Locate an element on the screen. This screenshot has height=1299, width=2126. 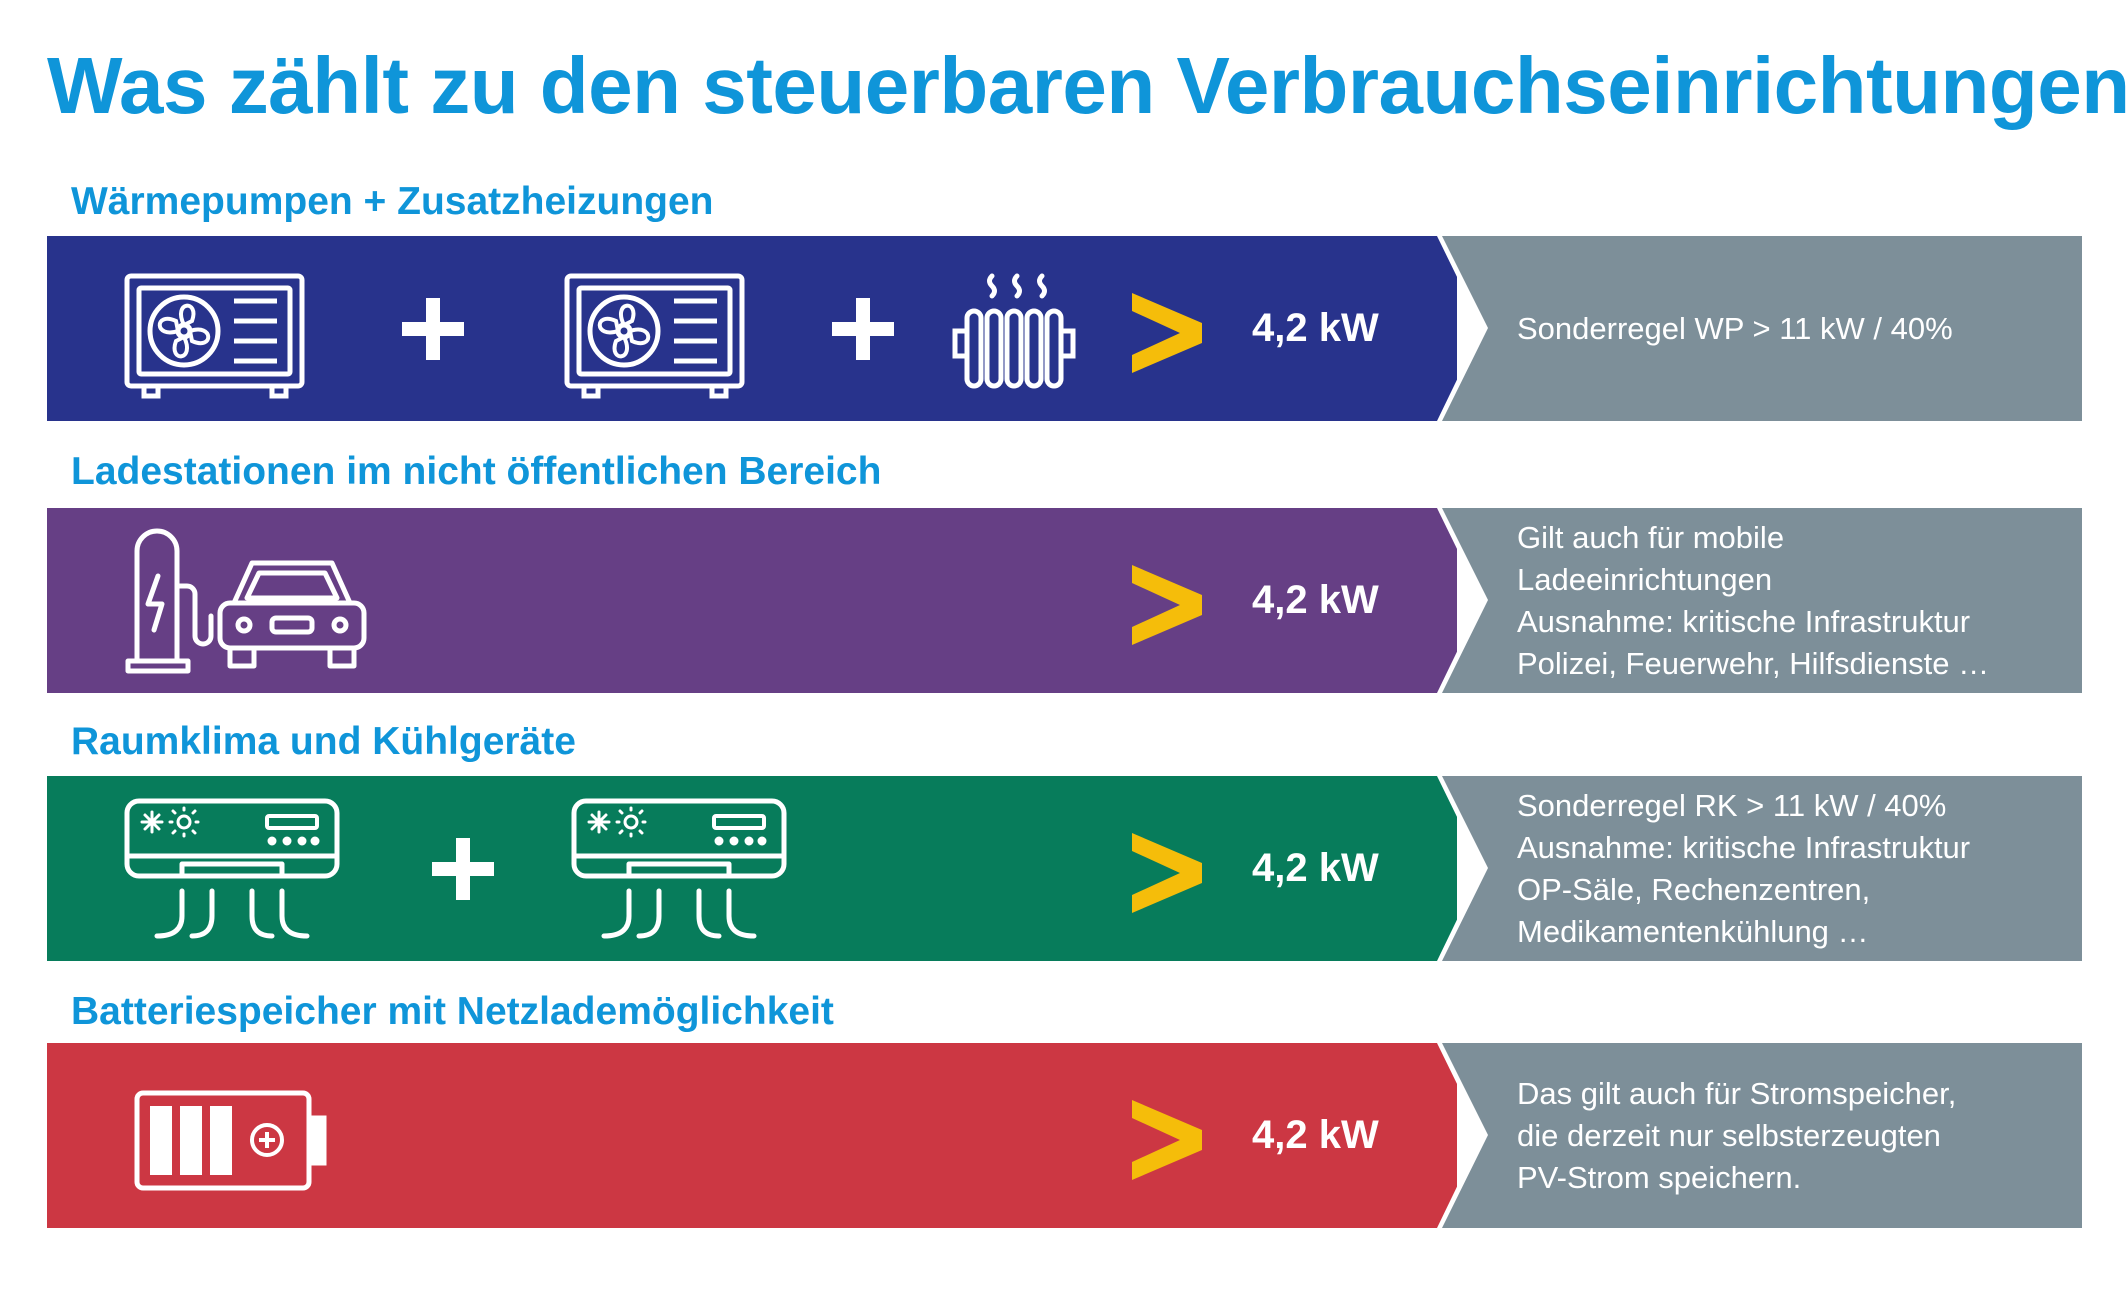
note-text: Sonderregel WP > 11 kW / 40% is located at coordinates (1797, 328).